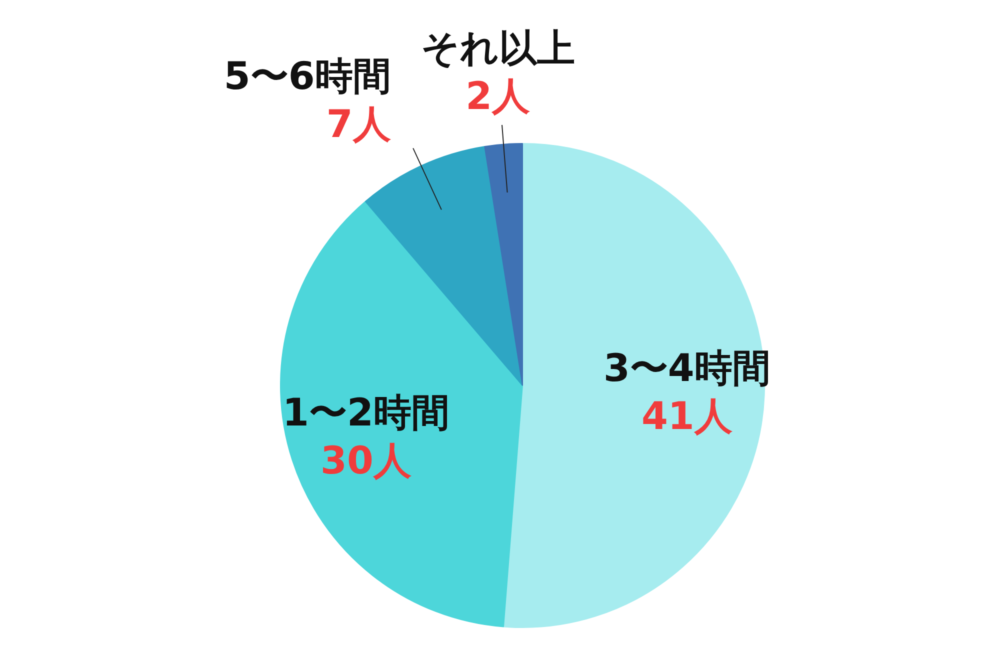 The height and width of the screenshot is (650, 1000). What do you see at coordinates (686, 416) in the screenshot?
I see `data-label: 41人` at bounding box center [686, 416].